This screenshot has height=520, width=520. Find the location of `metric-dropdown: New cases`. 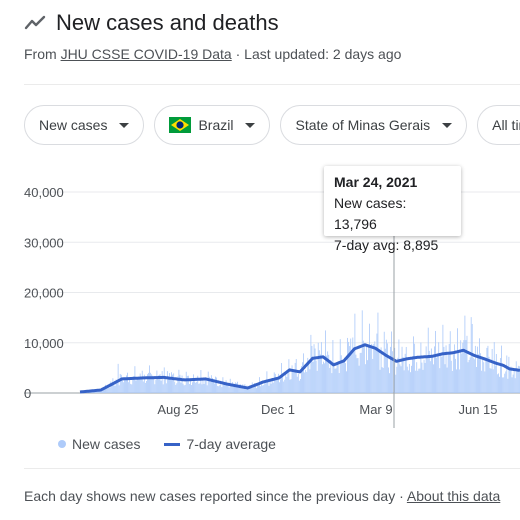

metric-dropdown: New cases is located at coordinates (84, 125).